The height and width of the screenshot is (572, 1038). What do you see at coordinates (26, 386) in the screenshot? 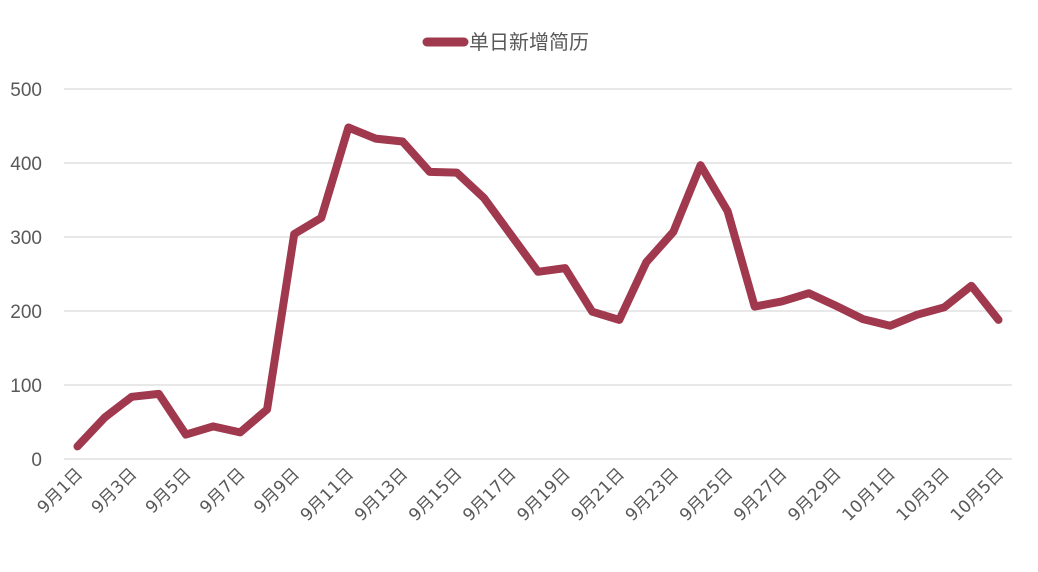
I see `y-tick-label: 100` at bounding box center [26, 386].